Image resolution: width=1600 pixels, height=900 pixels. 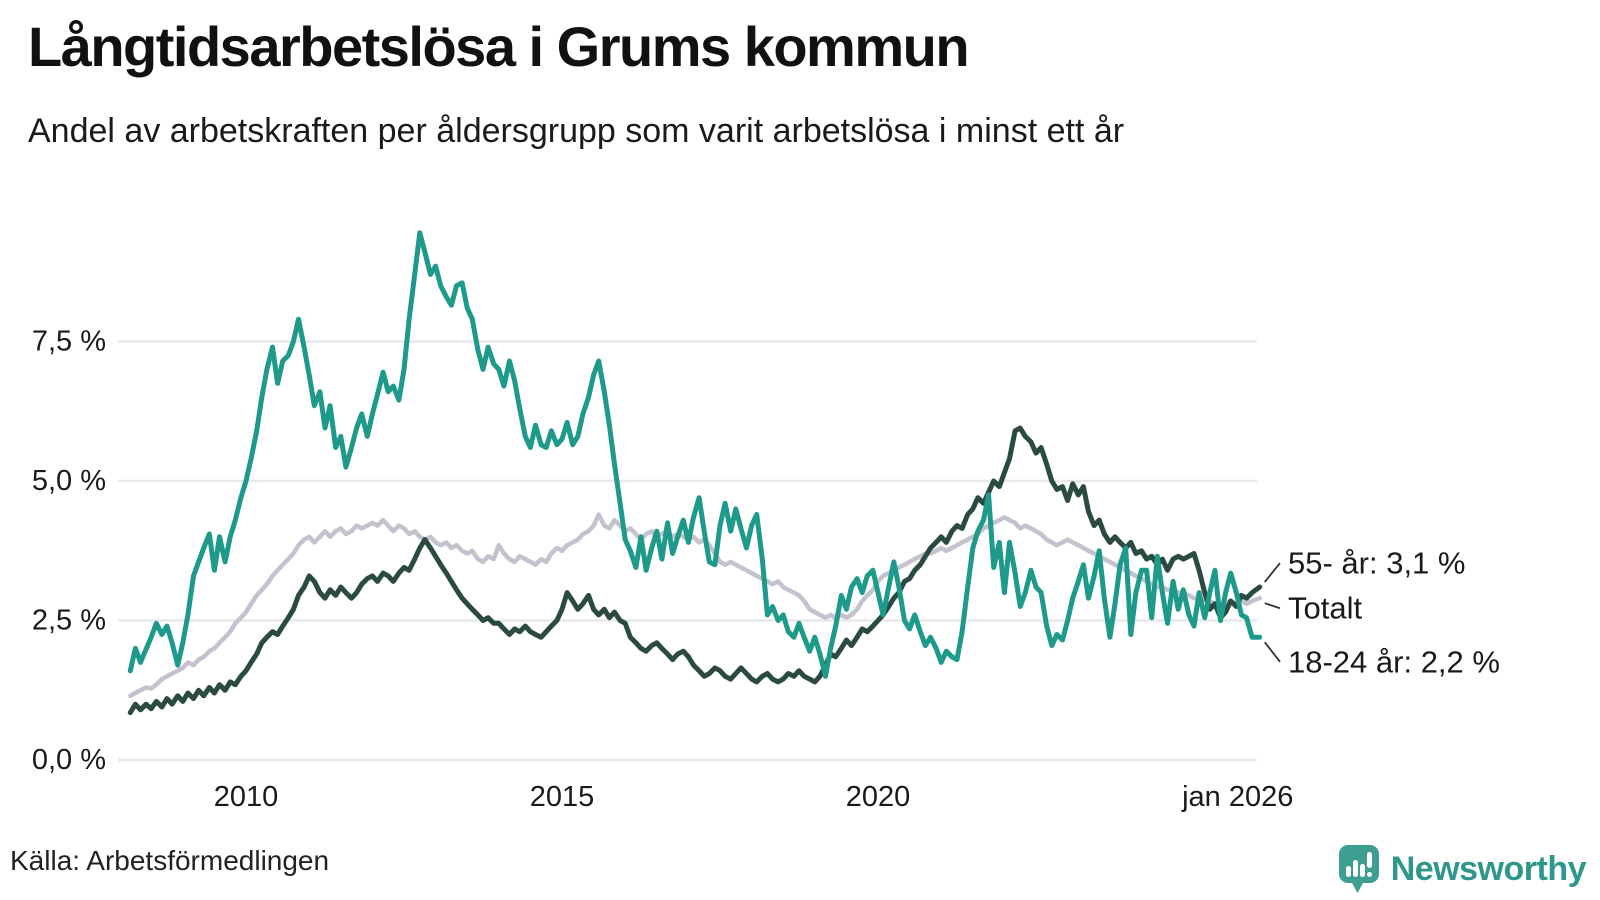 What do you see at coordinates (562, 797) in the screenshot?
I see `x-axis-label: 2015` at bounding box center [562, 797].